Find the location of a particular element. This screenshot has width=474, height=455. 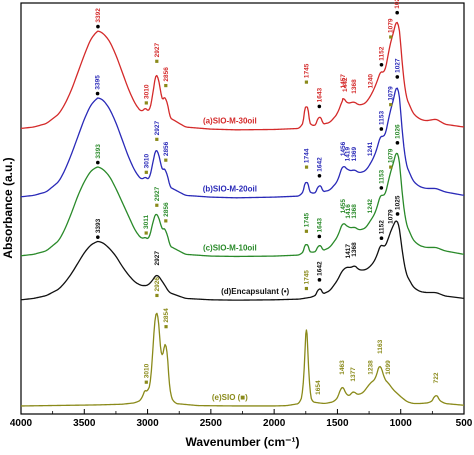

peak-label: 1457 is located at coordinates (343, 81).